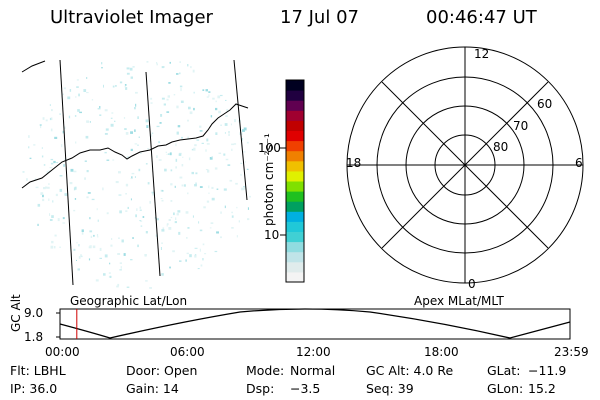  Describe the element at coordinates (34, 313) in the screenshot. I see `altitude-tick-9: 9.0` at that location.